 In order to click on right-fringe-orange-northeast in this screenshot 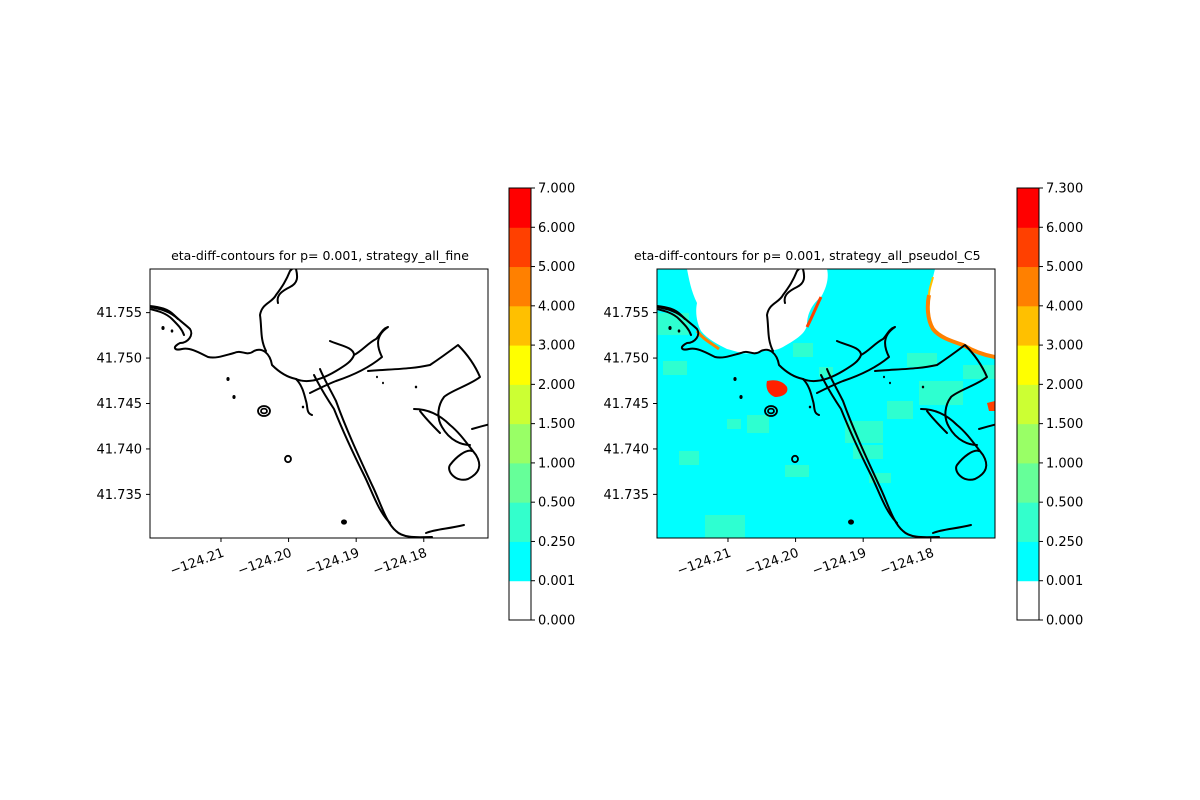, I will do `click(960, 326)`.